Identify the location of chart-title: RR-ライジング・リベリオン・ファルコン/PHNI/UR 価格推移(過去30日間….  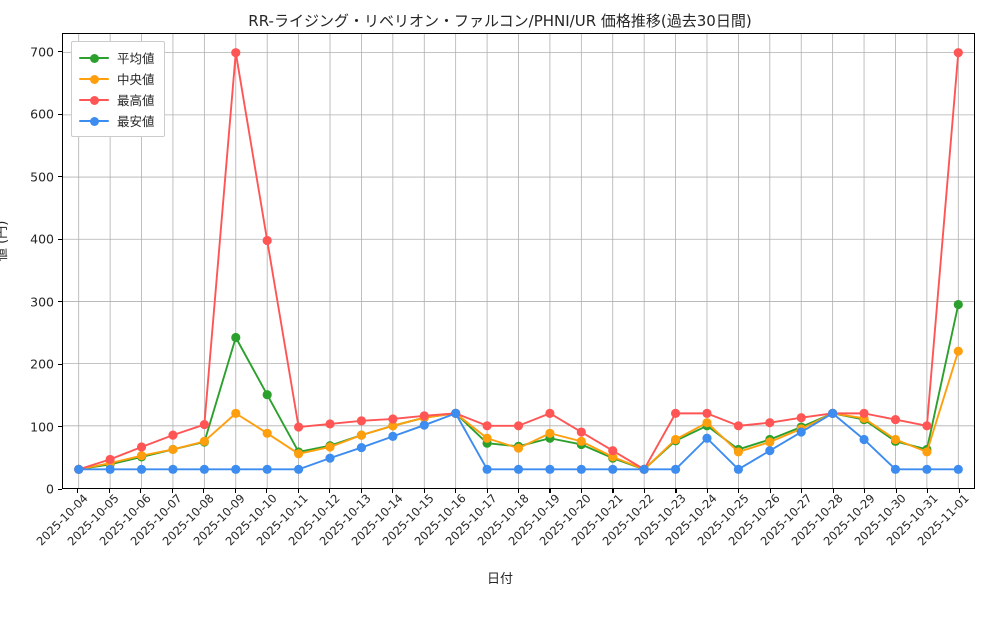
(500, 21).